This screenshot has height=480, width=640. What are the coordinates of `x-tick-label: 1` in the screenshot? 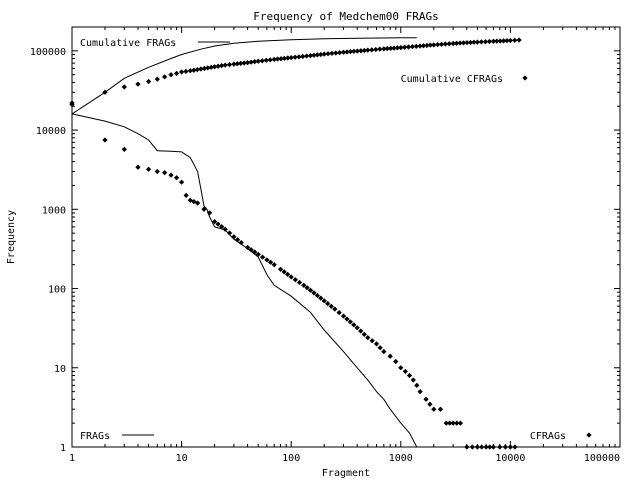 It's located at (72, 458).